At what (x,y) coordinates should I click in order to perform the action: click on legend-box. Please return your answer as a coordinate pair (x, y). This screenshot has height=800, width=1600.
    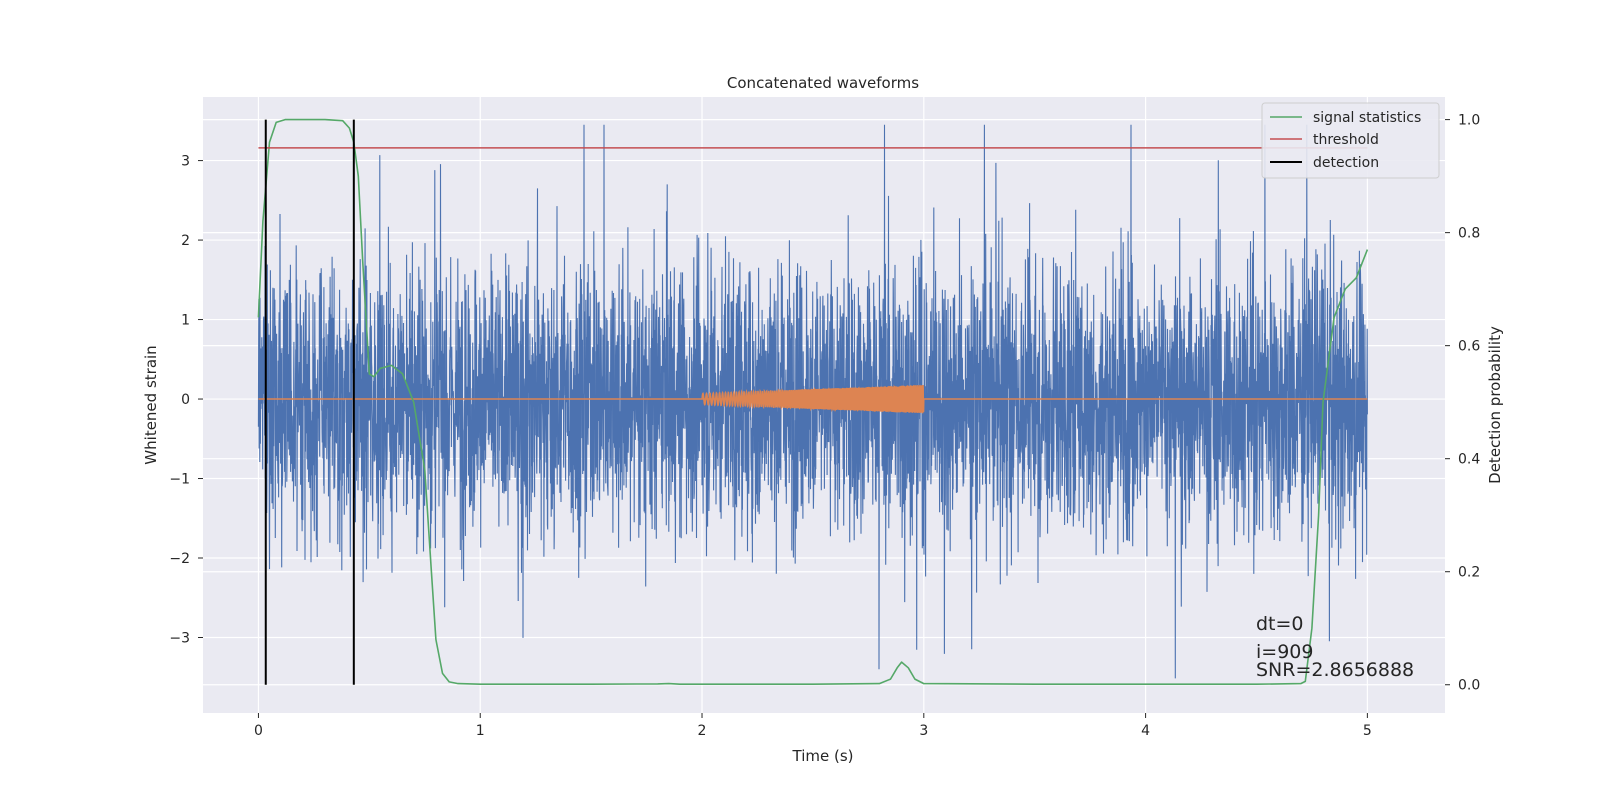
    Looking at the image, I should click on (1350, 140).